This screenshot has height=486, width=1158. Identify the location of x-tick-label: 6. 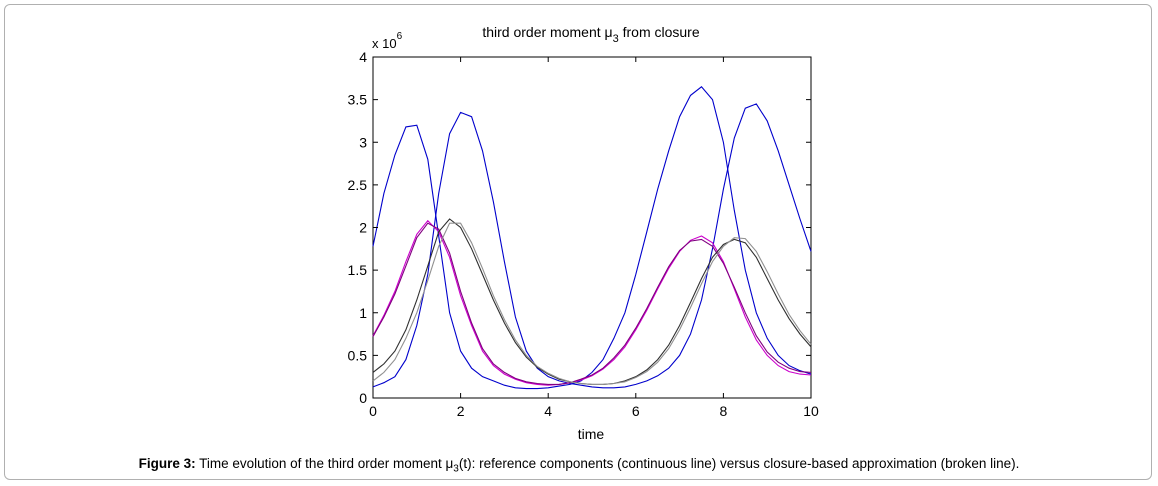
(636, 411).